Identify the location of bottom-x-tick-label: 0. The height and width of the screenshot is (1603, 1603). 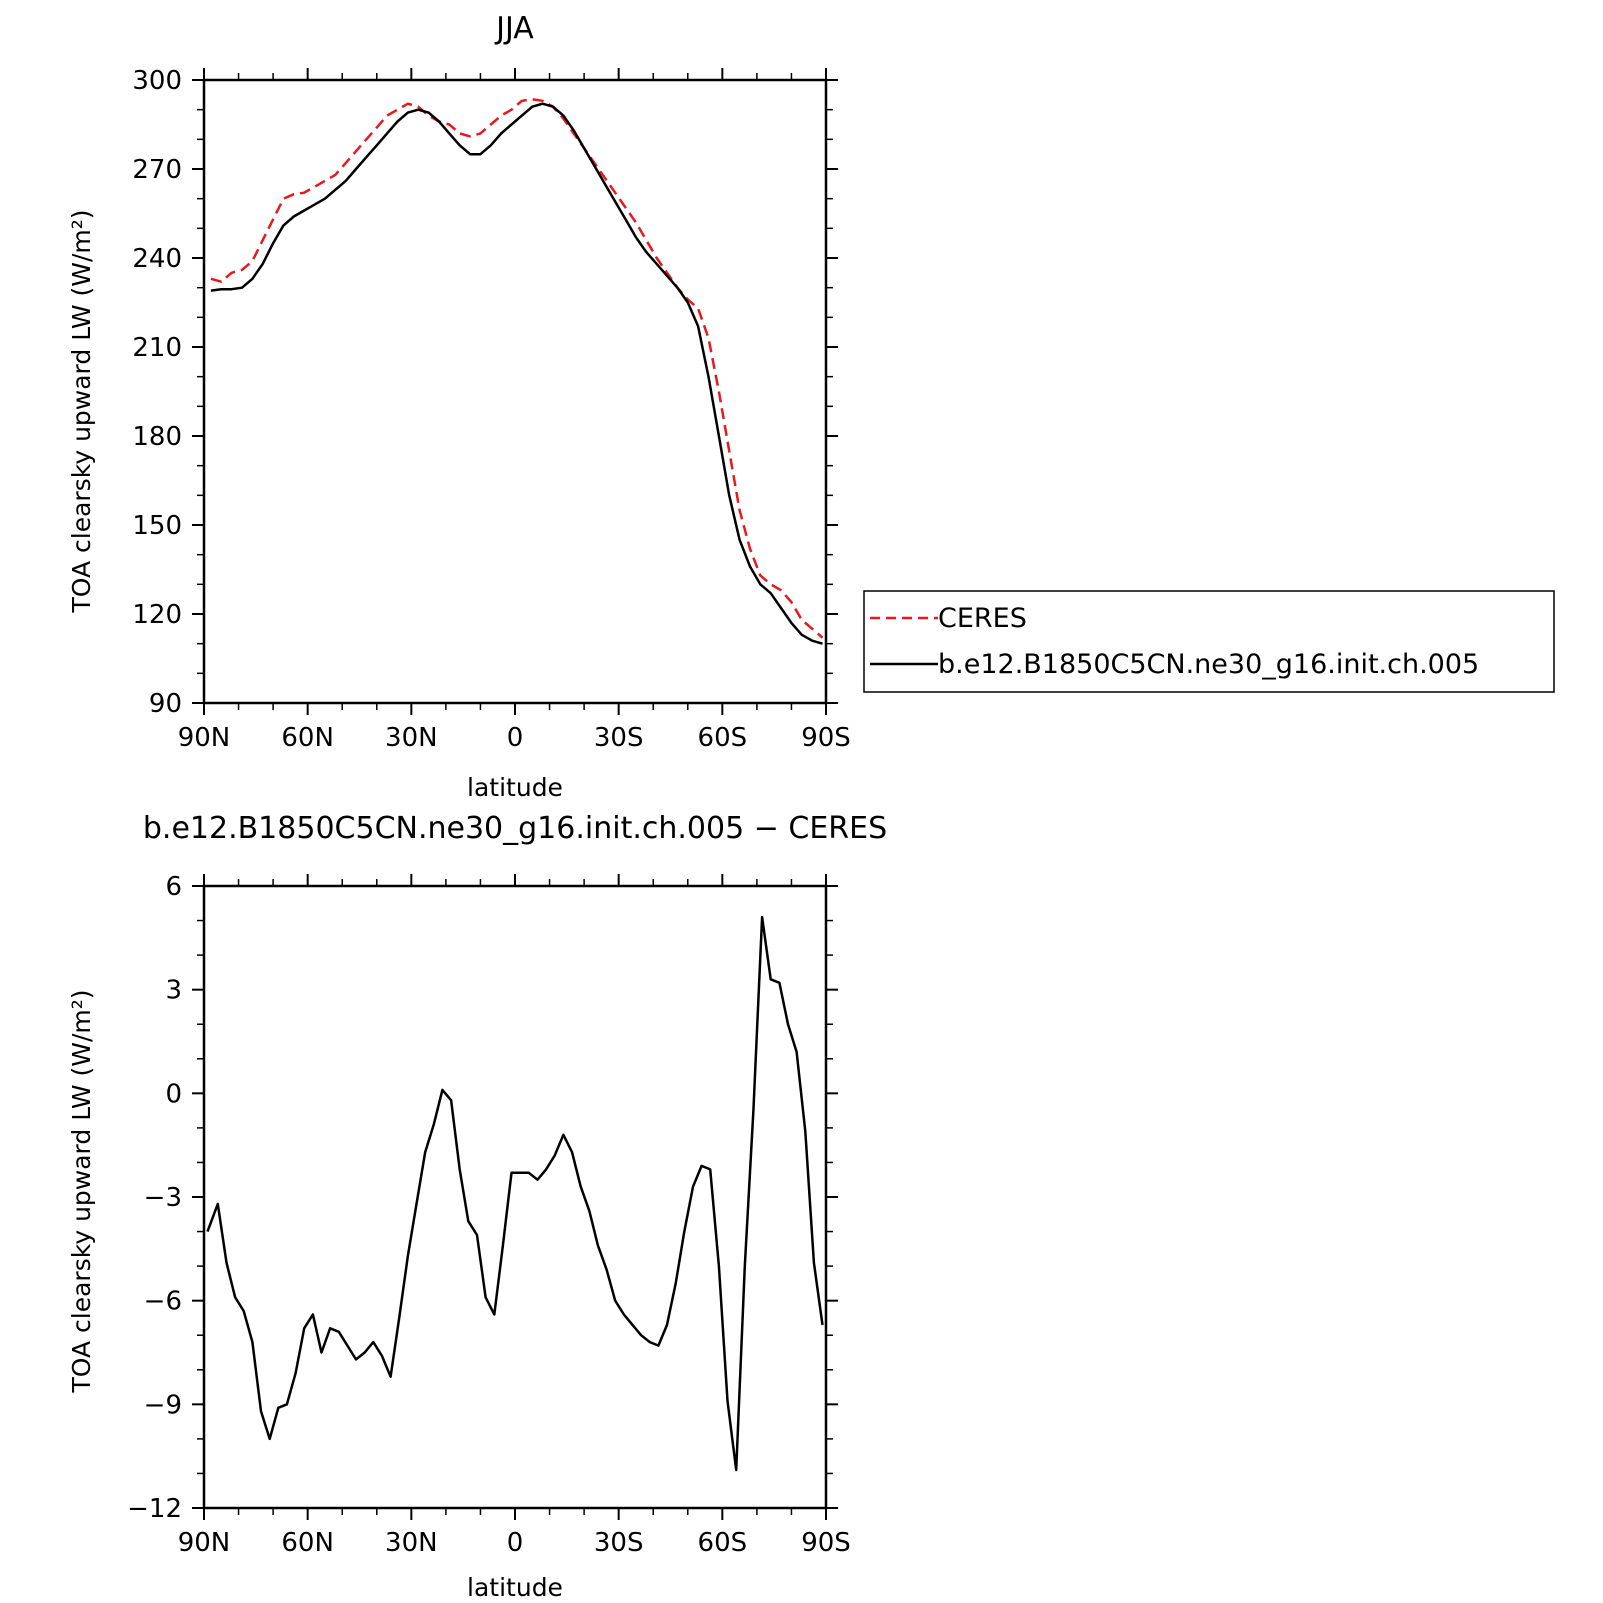
(515, 1543).